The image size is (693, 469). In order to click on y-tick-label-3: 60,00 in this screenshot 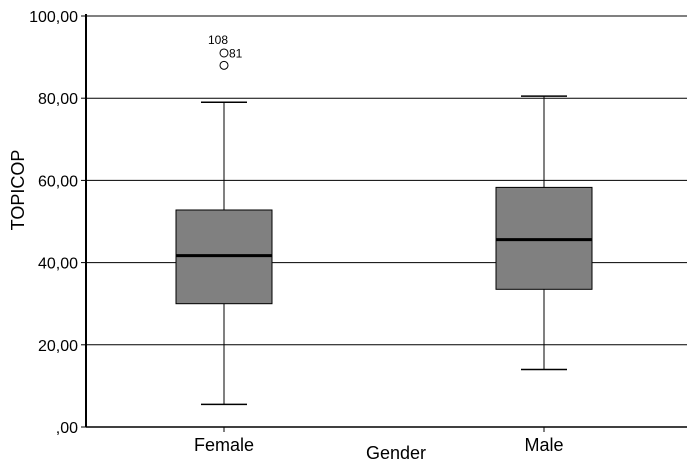, I will do `click(58, 181)`.